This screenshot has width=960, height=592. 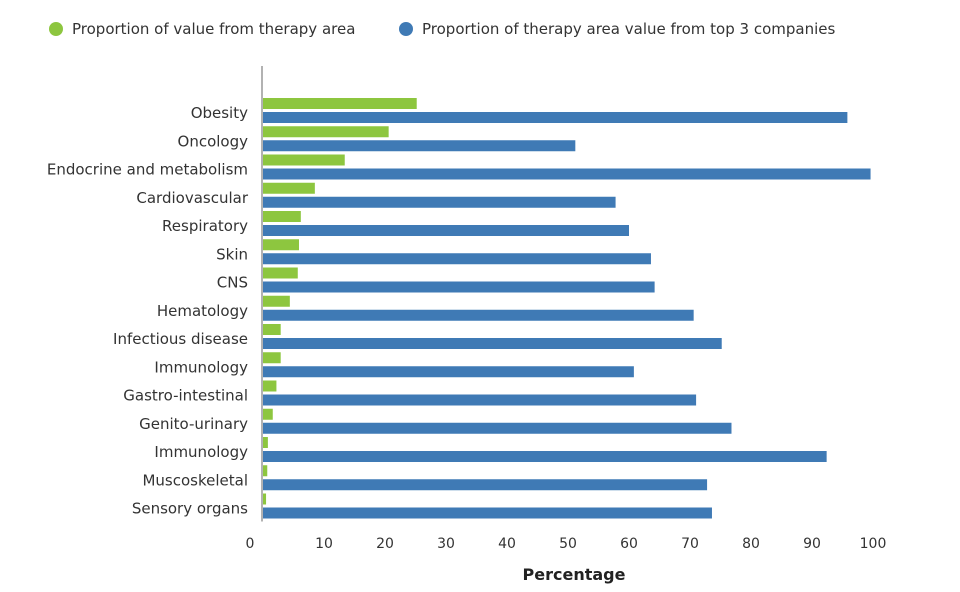 What do you see at coordinates (232, 254) in the screenshot?
I see `category-label-skin-5: Skin` at bounding box center [232, 254].